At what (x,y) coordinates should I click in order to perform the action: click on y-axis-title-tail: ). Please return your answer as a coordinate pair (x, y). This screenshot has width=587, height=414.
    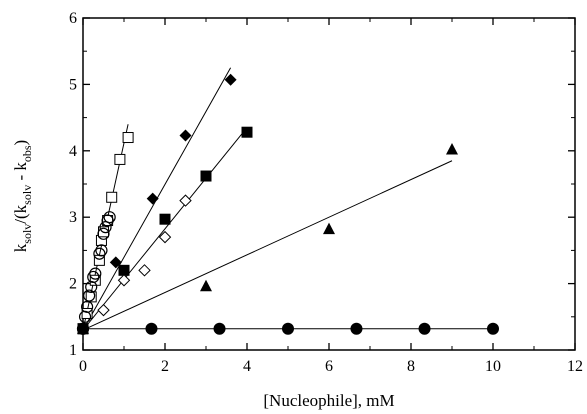
    Looking at the image, I should click on (20, 143).